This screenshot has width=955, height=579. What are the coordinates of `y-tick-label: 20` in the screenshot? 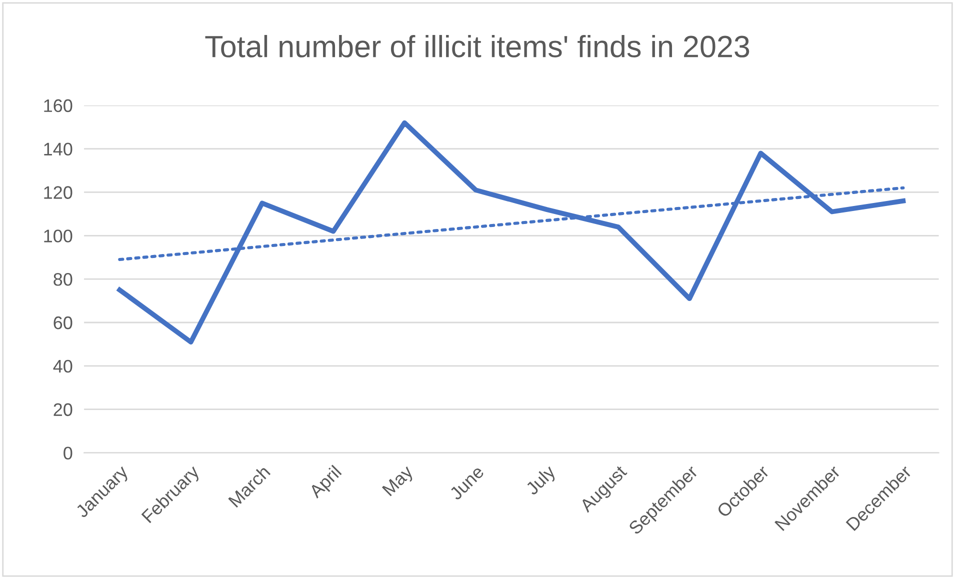 It's located at (63, 409).